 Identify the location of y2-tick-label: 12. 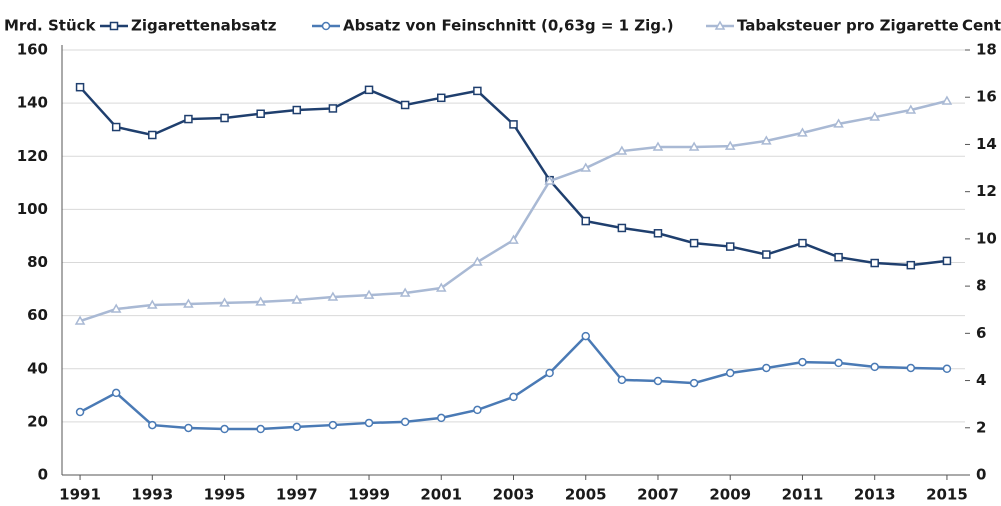
(986, 191).